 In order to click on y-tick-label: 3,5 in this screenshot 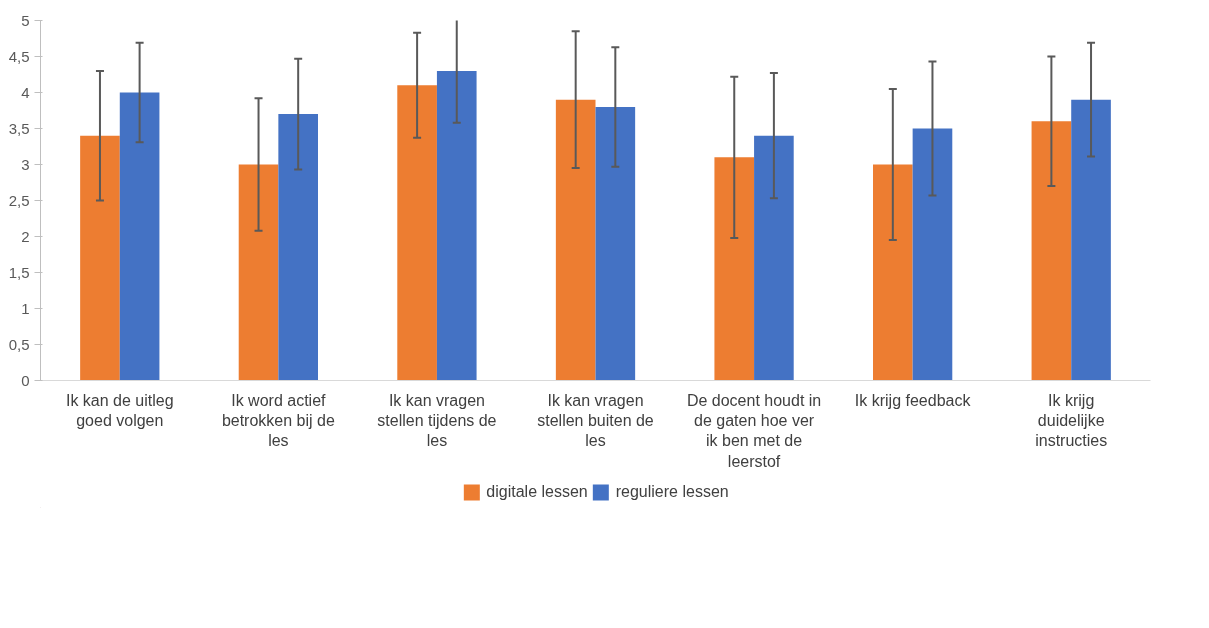, I will do `click(19, 128)`.